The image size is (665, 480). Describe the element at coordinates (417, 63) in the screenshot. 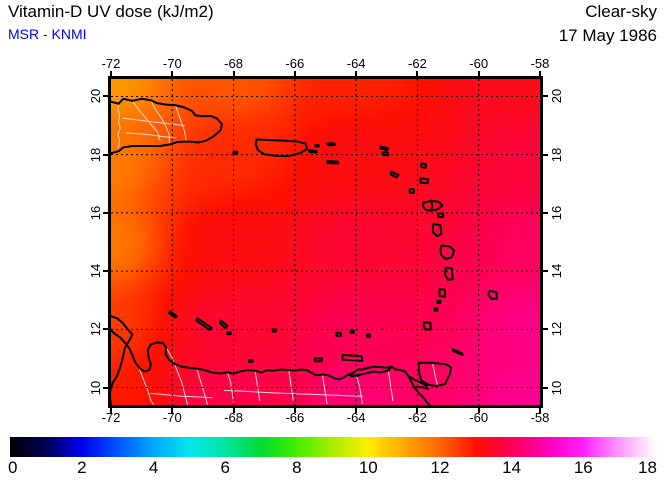

I see `x-axis-tick-label-top: -62` at that location.